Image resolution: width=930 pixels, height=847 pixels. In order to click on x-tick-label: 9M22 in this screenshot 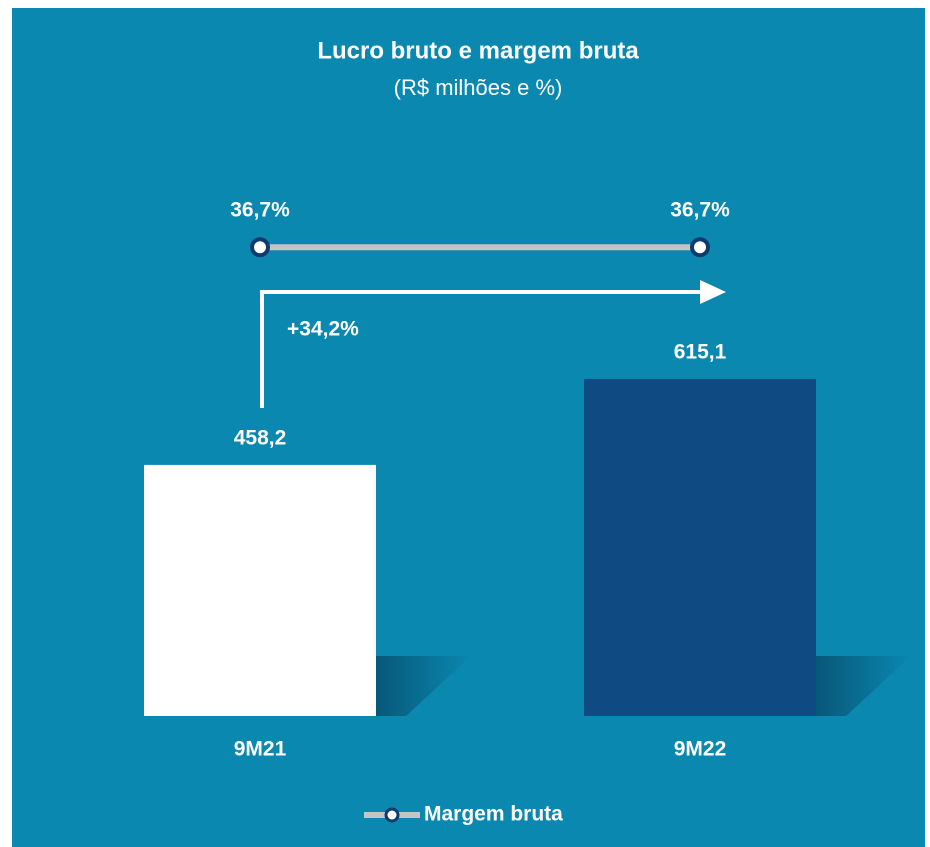, I will do `click(700, 749)`.